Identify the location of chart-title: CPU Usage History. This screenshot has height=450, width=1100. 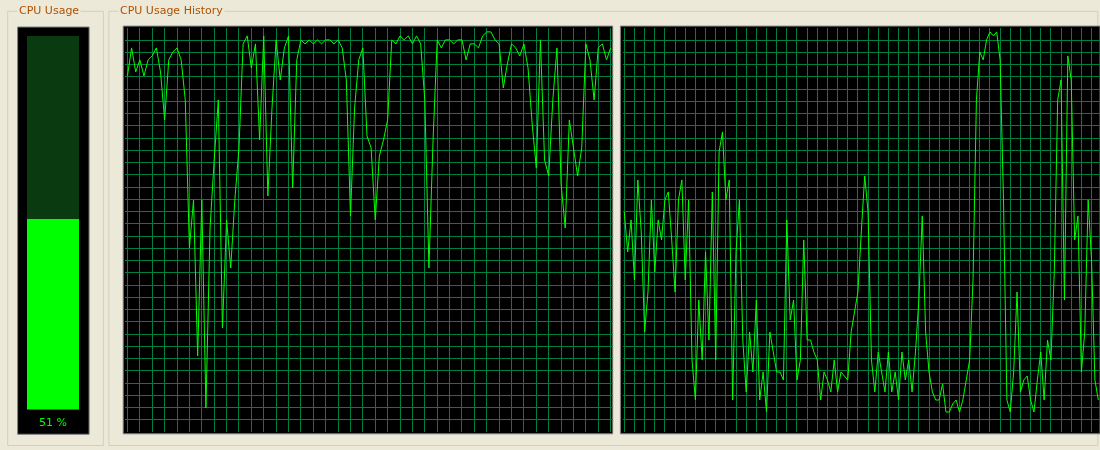
(172, 10).